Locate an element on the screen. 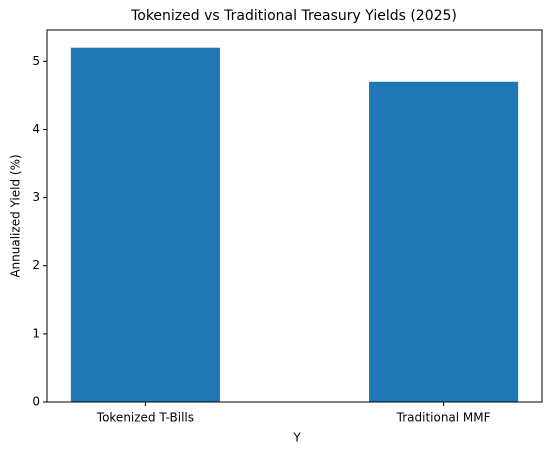 The image size is (554, 455). y-tick-label: 5 is located at coordinates (36, 61).